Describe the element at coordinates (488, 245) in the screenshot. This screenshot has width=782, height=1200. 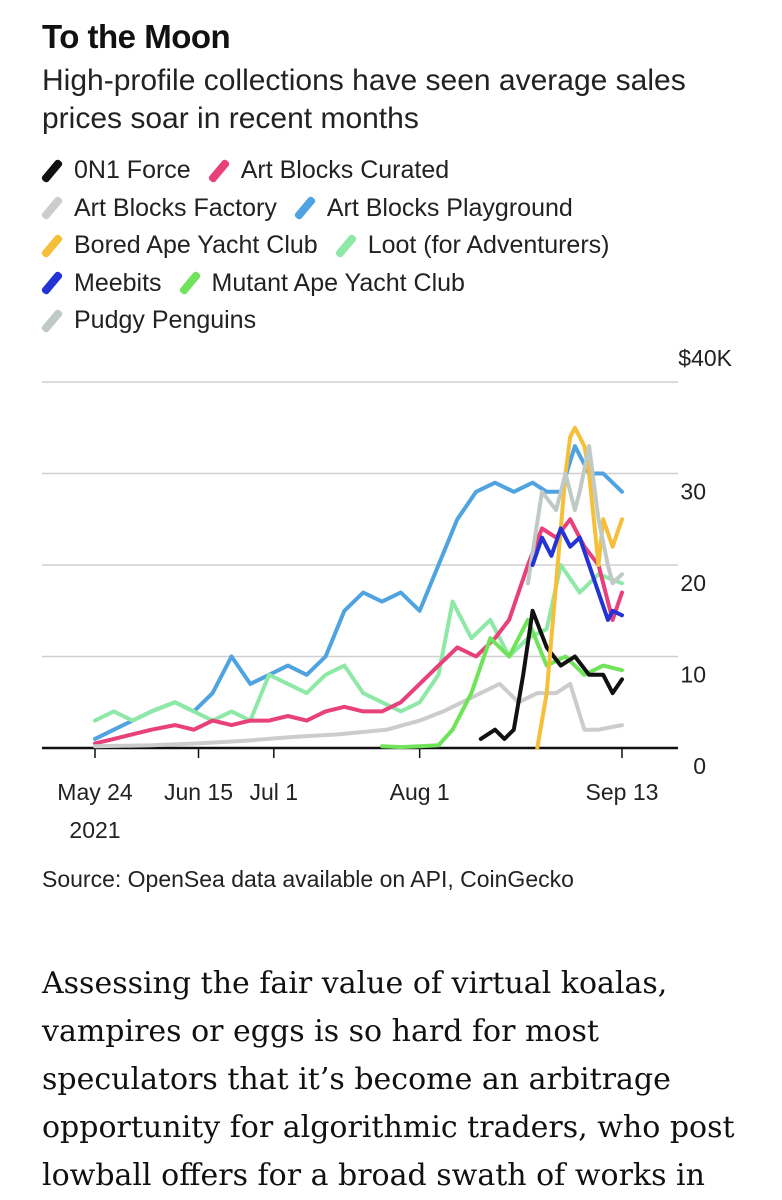
I see `legend-label: Loot (for Adventurers)` at that location.